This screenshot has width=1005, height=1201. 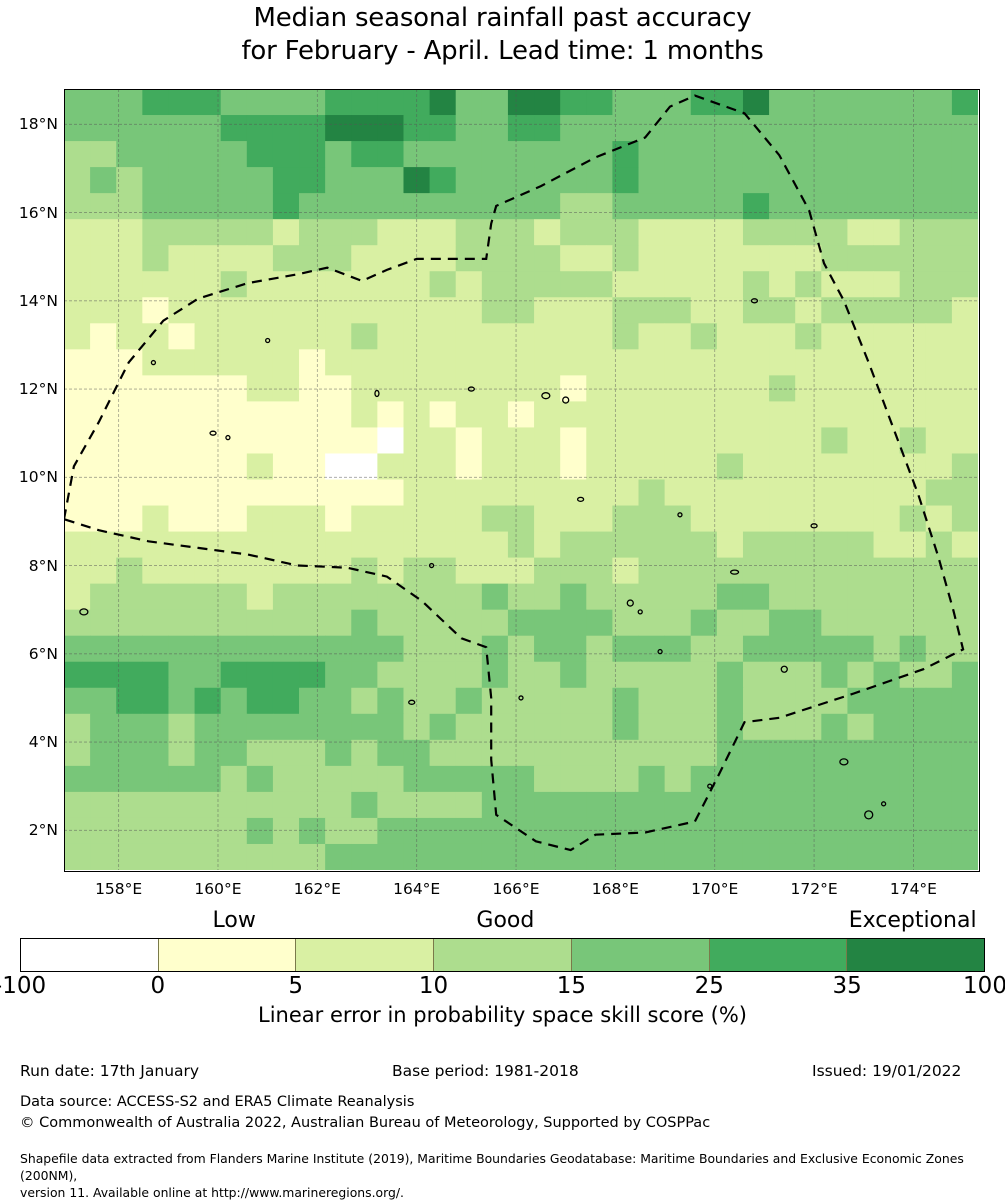 I want to click on x-tick-label: 166°E, so click(x=516, y=889).